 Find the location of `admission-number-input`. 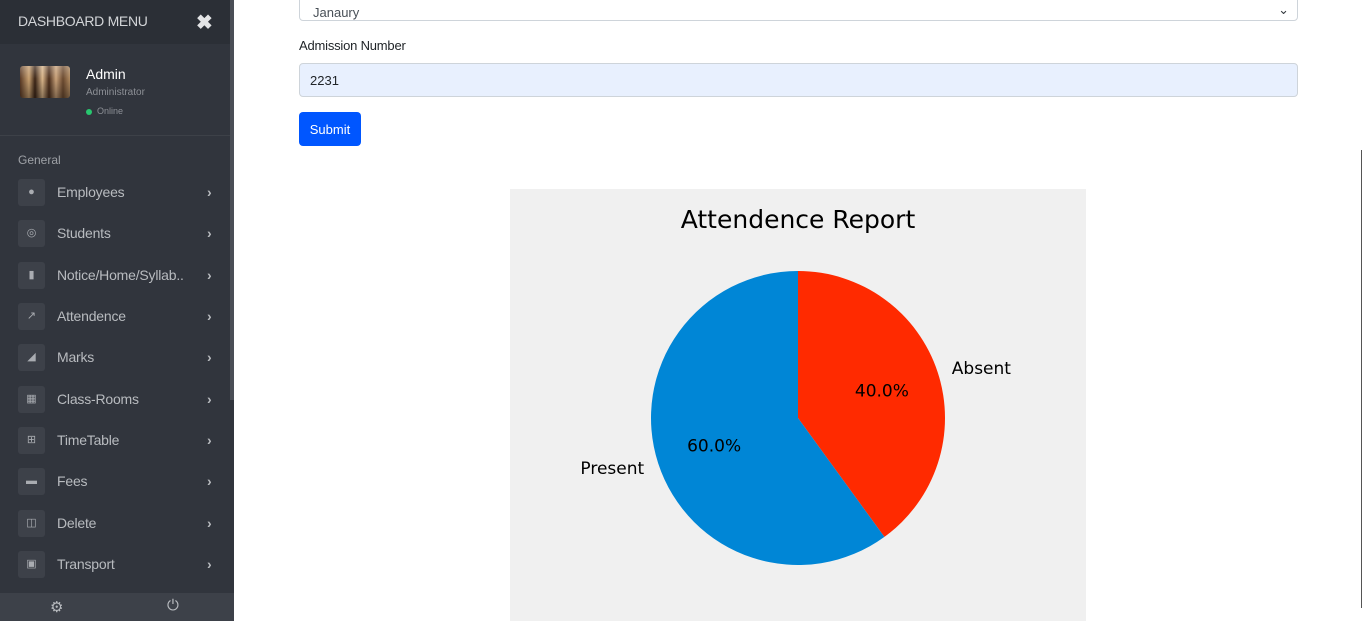

admission-number-input is located at coordinates (798, 80).